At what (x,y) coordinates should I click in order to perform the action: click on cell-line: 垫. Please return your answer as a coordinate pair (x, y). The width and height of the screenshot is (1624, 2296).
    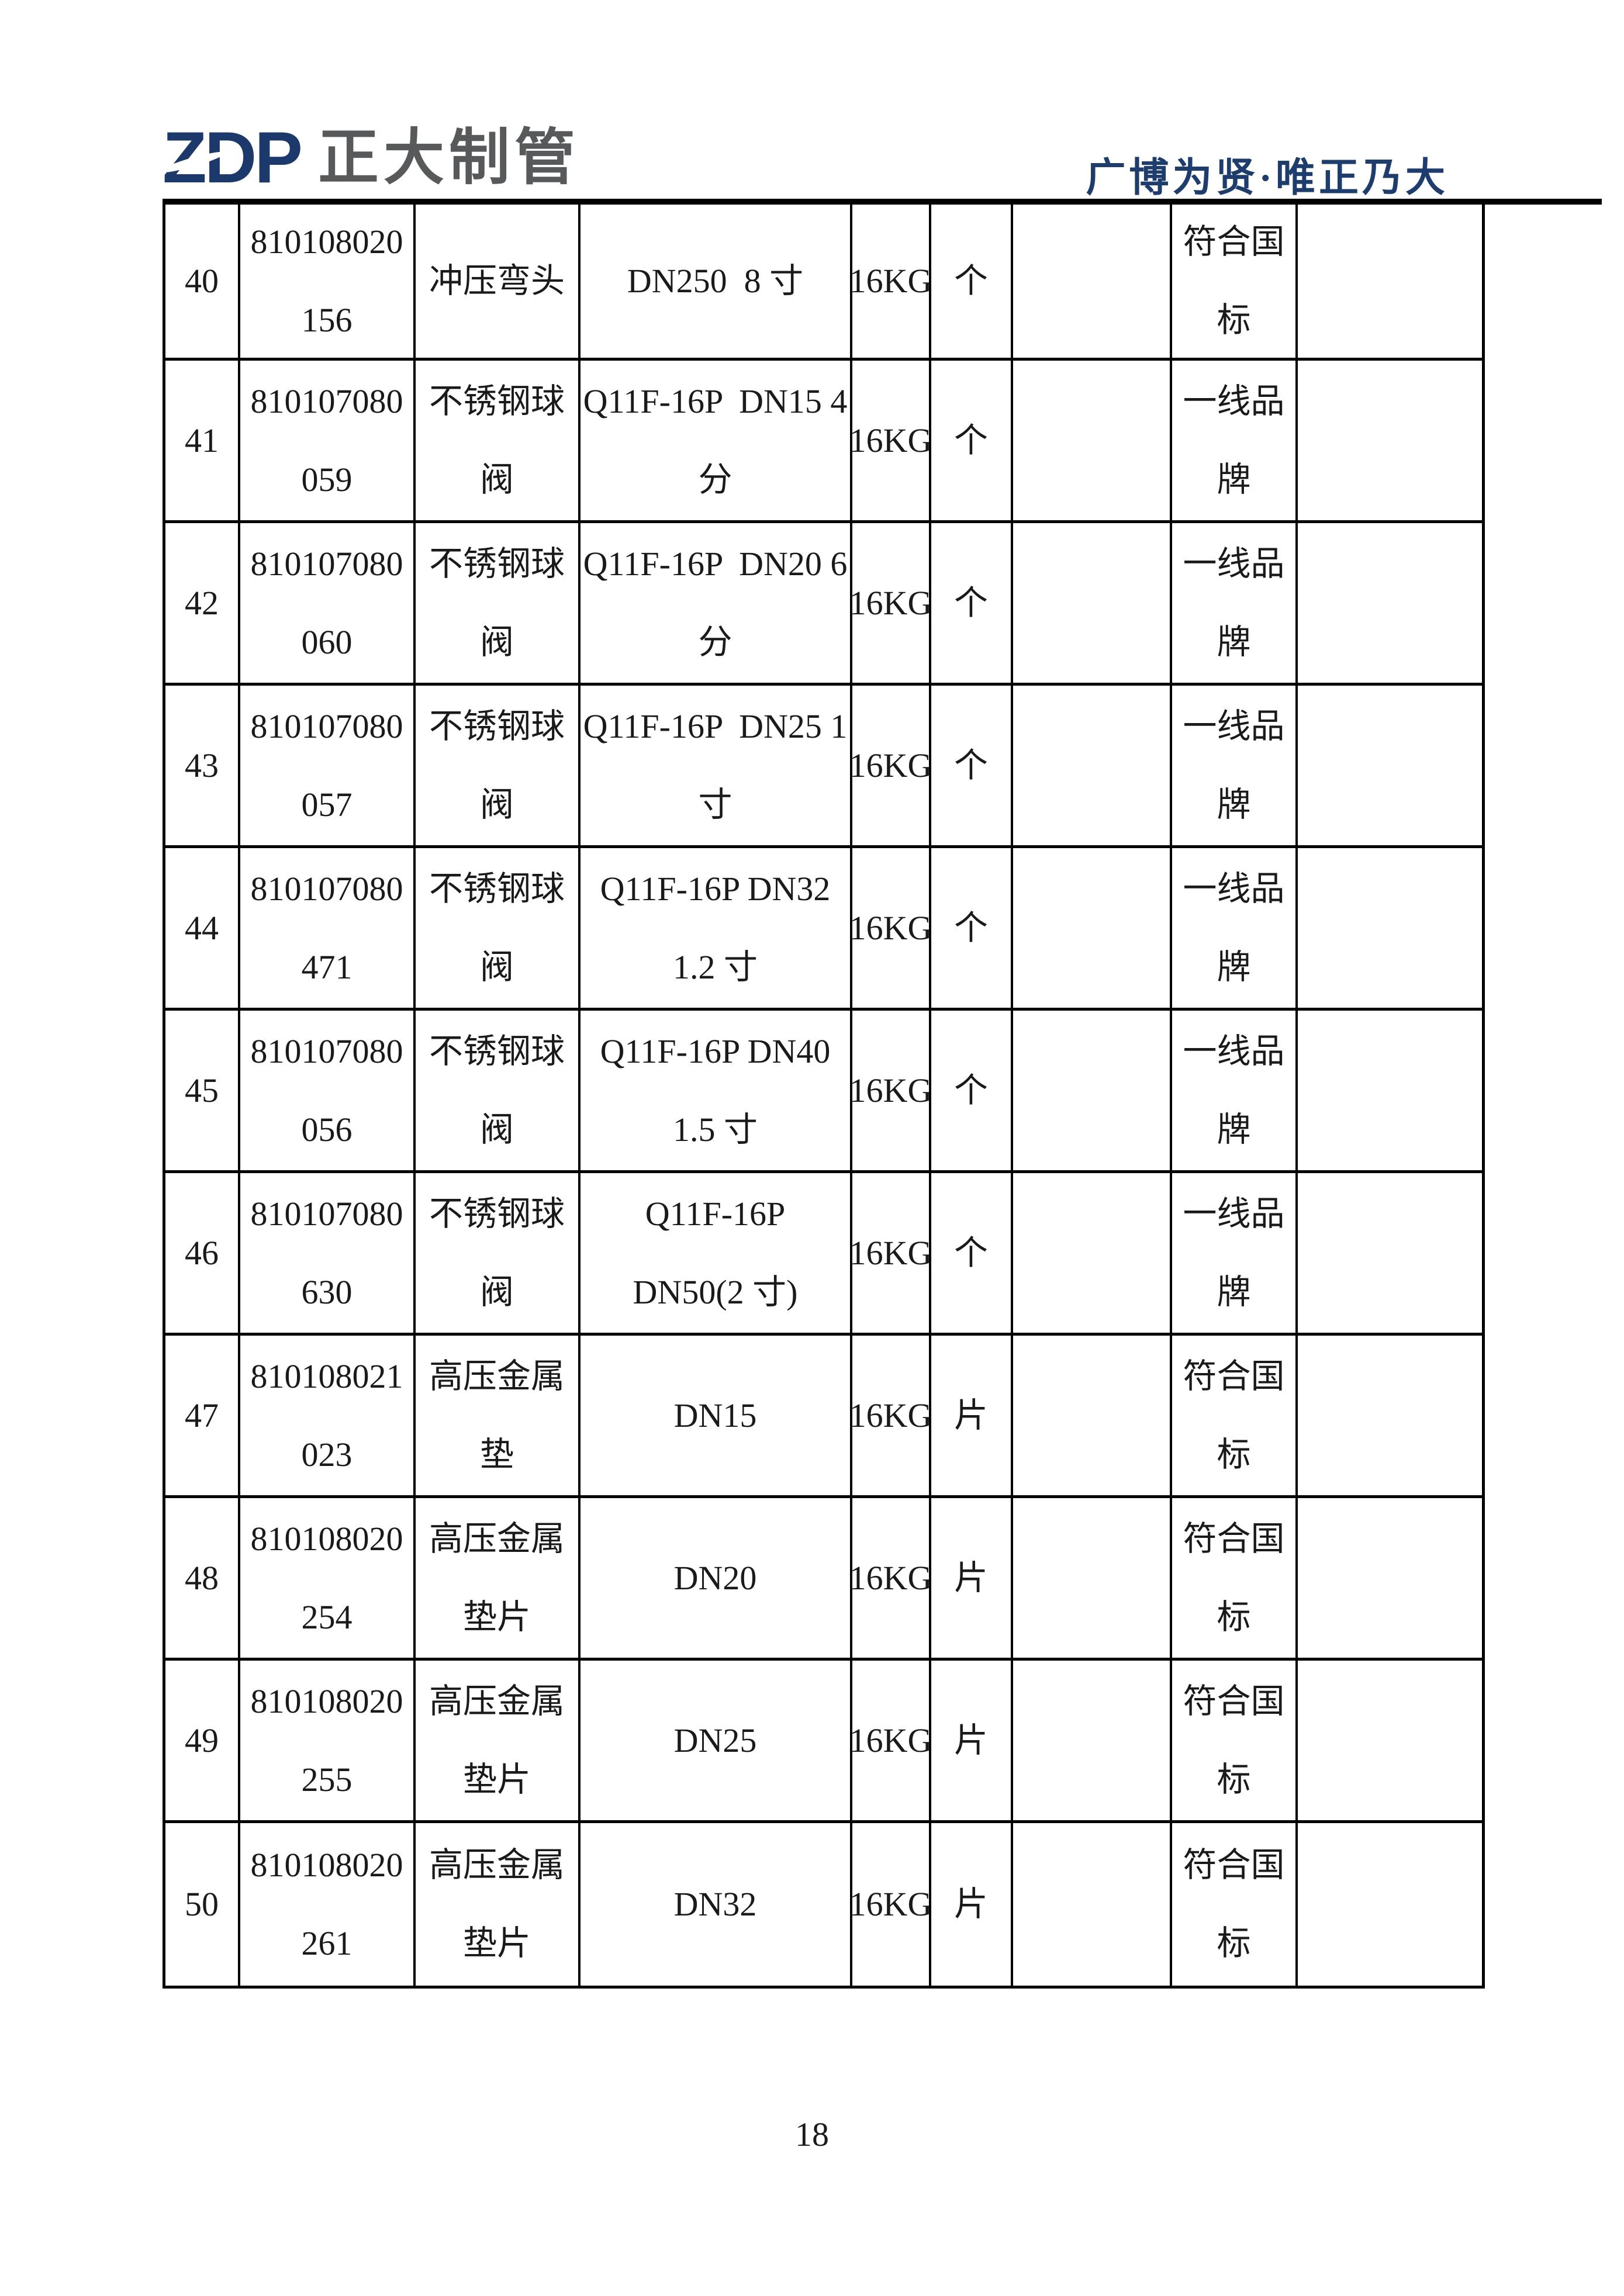
    Looking at the image, I should click on (497, 1454).